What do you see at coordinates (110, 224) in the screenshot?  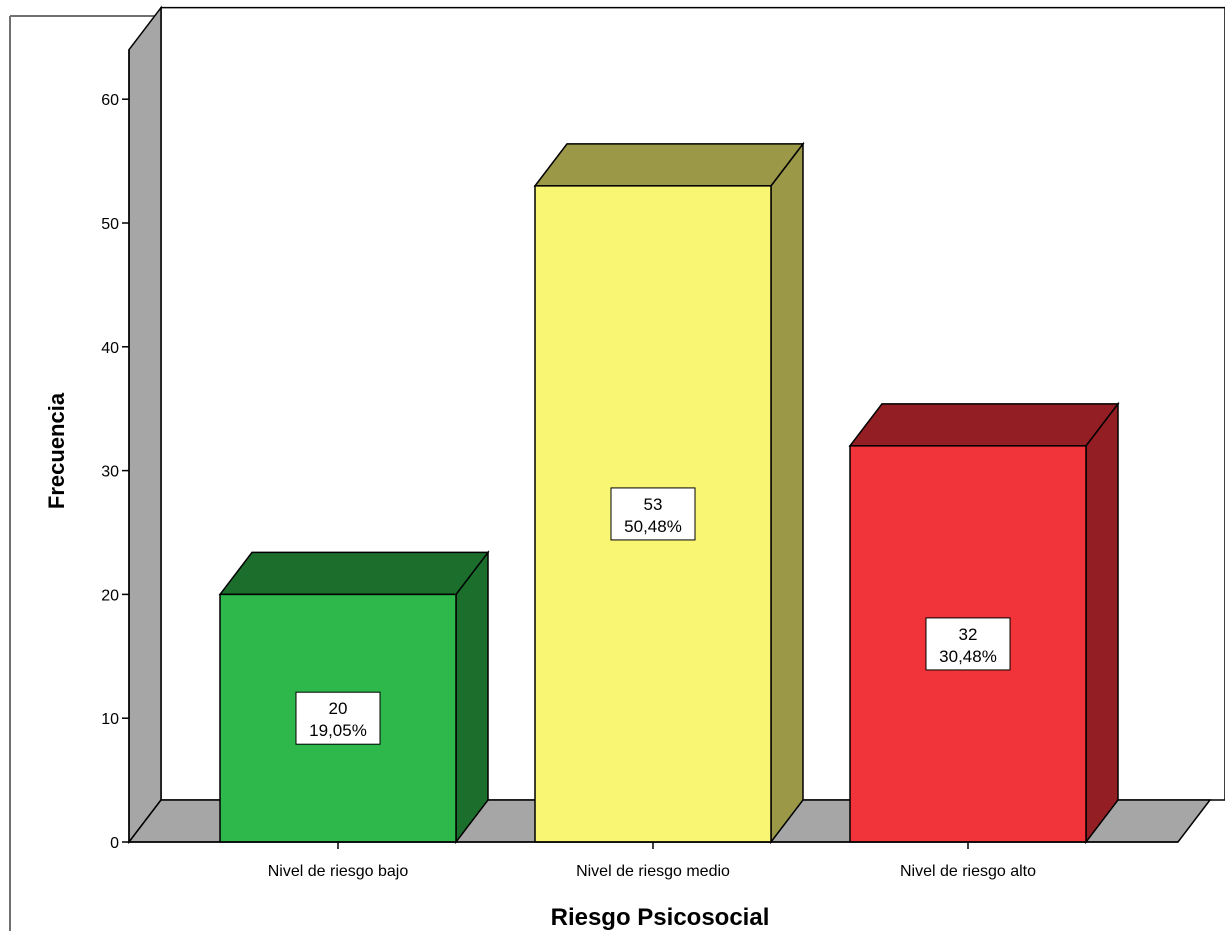 I see `y-tick-label: 50` at bounding box center [110, 224].